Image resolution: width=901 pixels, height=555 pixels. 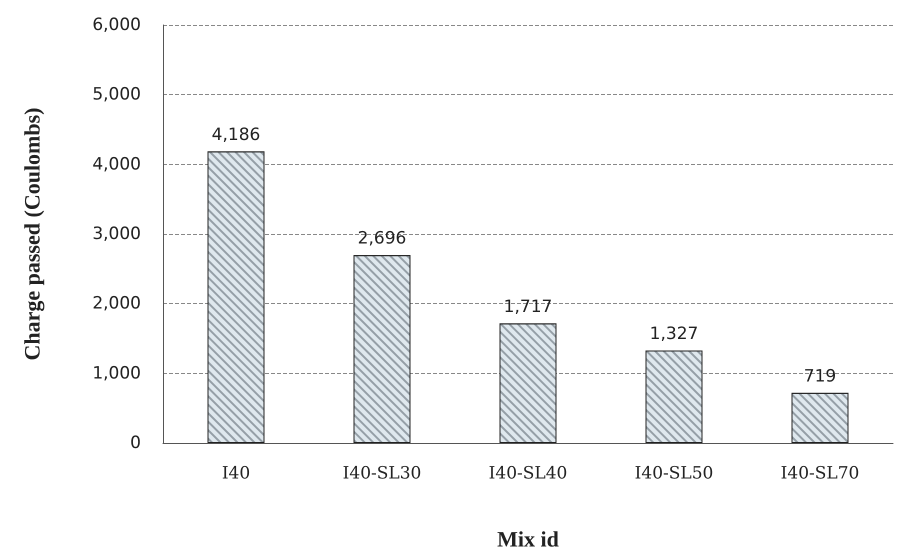 What do you see at coordinates (820, 474) in the screenshot?
I see `x-tick-label: I40-SL70` at bounding box center [820, 474].